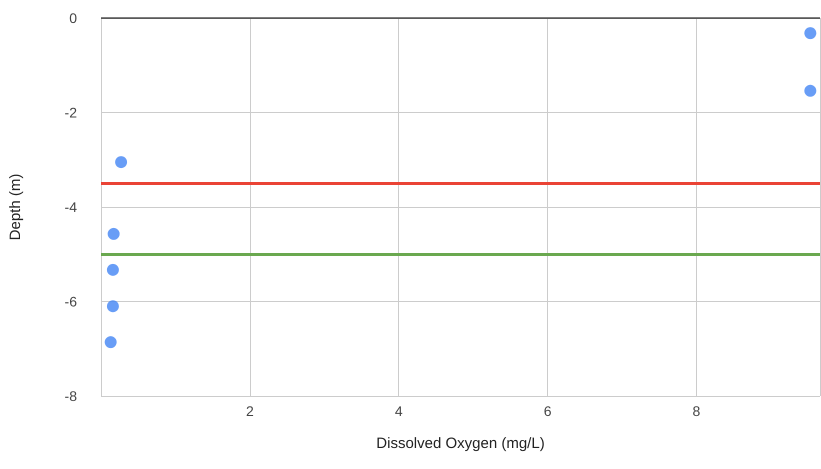 This screenshot has width=821, height=469. What do you see at coordinates (73, 18) in the screenshot?
I see `y-tick-label: 0` at bounding box center [73, 18].